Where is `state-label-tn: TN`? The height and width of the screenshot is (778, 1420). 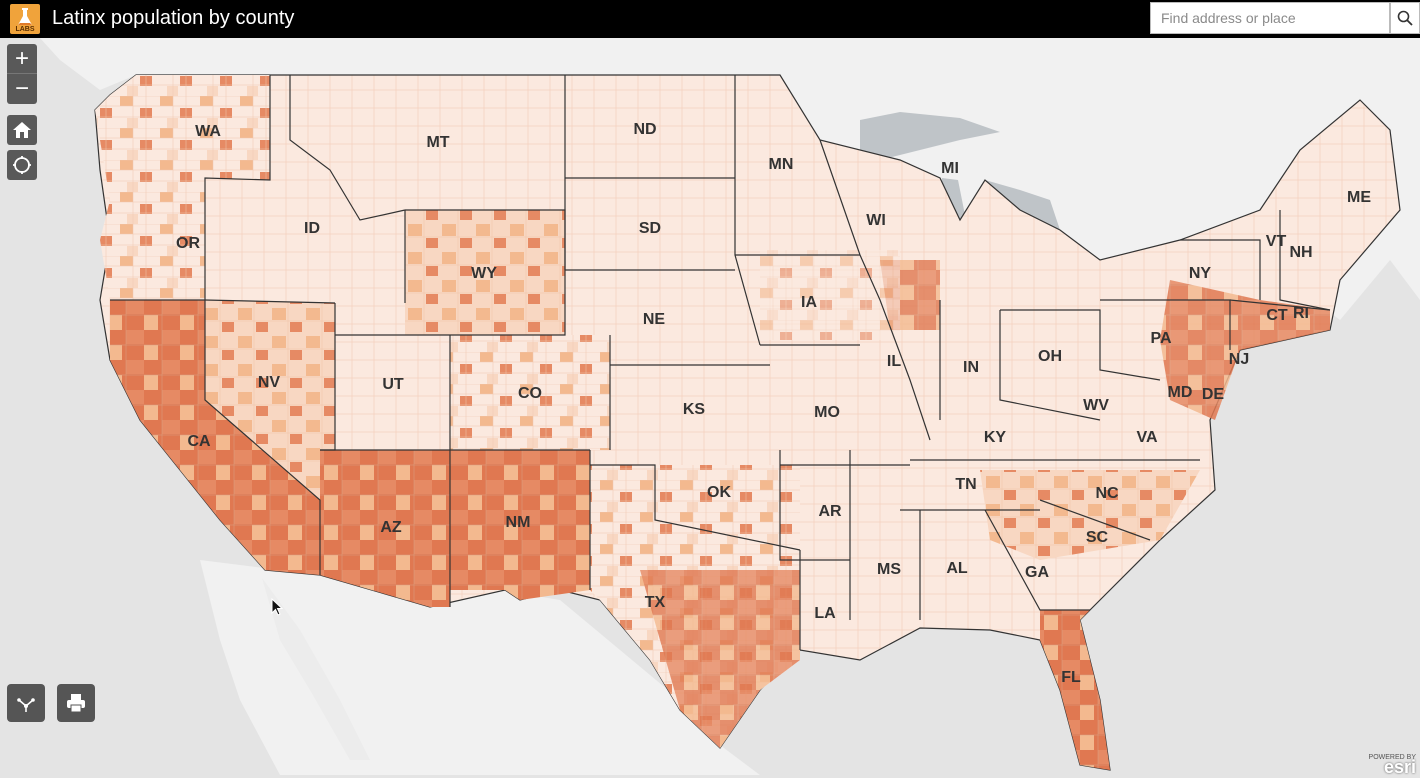 state-label-tn: TN is located at coordinates (965, 484).